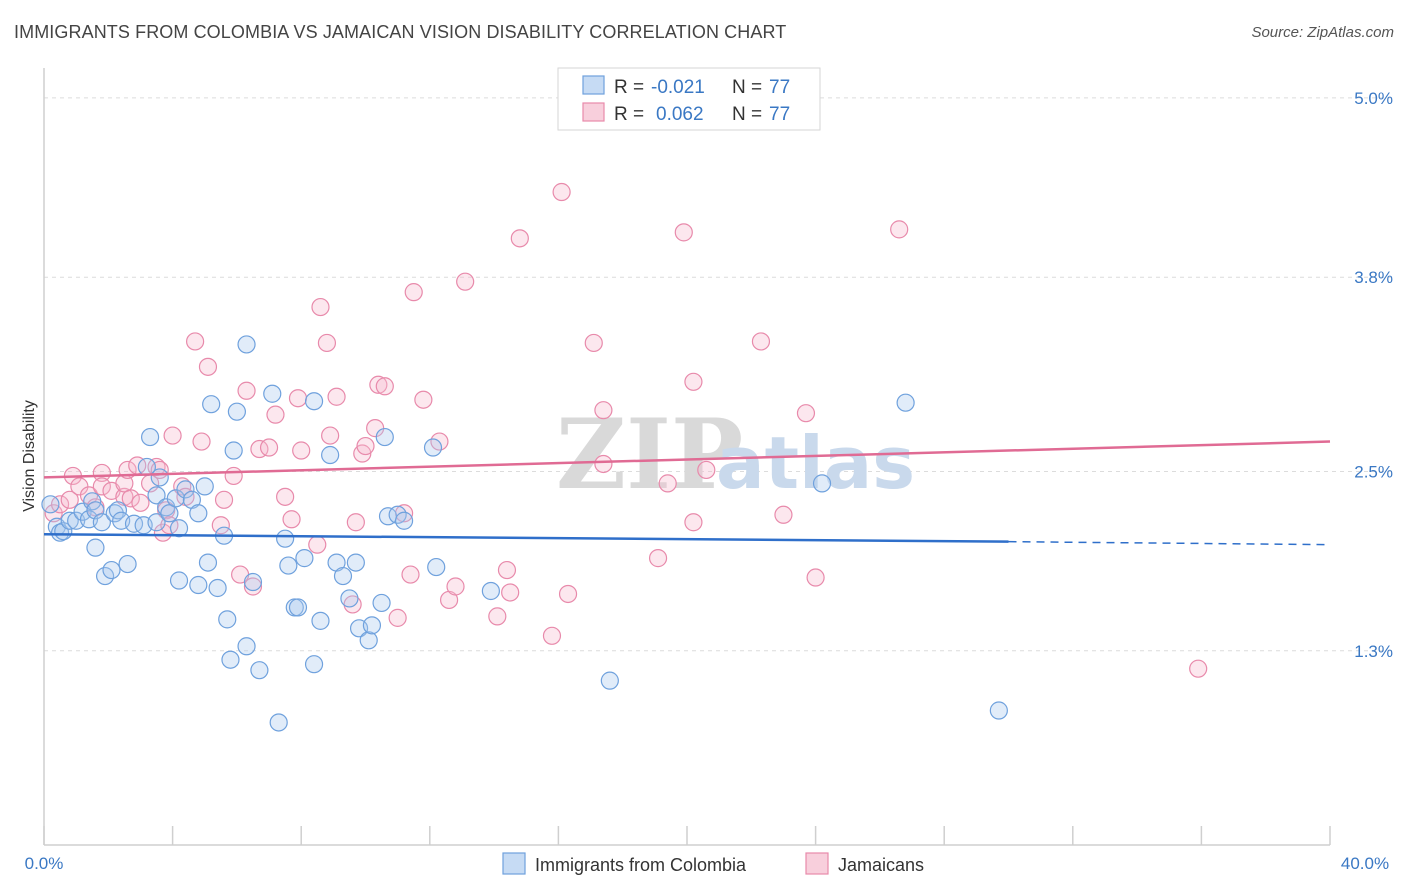 The image size is (1406, 892). What do you see at coordinates (29, 456) in the screenshot?
I see `y-axis-title: Vision Disability` at bounding box center [29, 456].